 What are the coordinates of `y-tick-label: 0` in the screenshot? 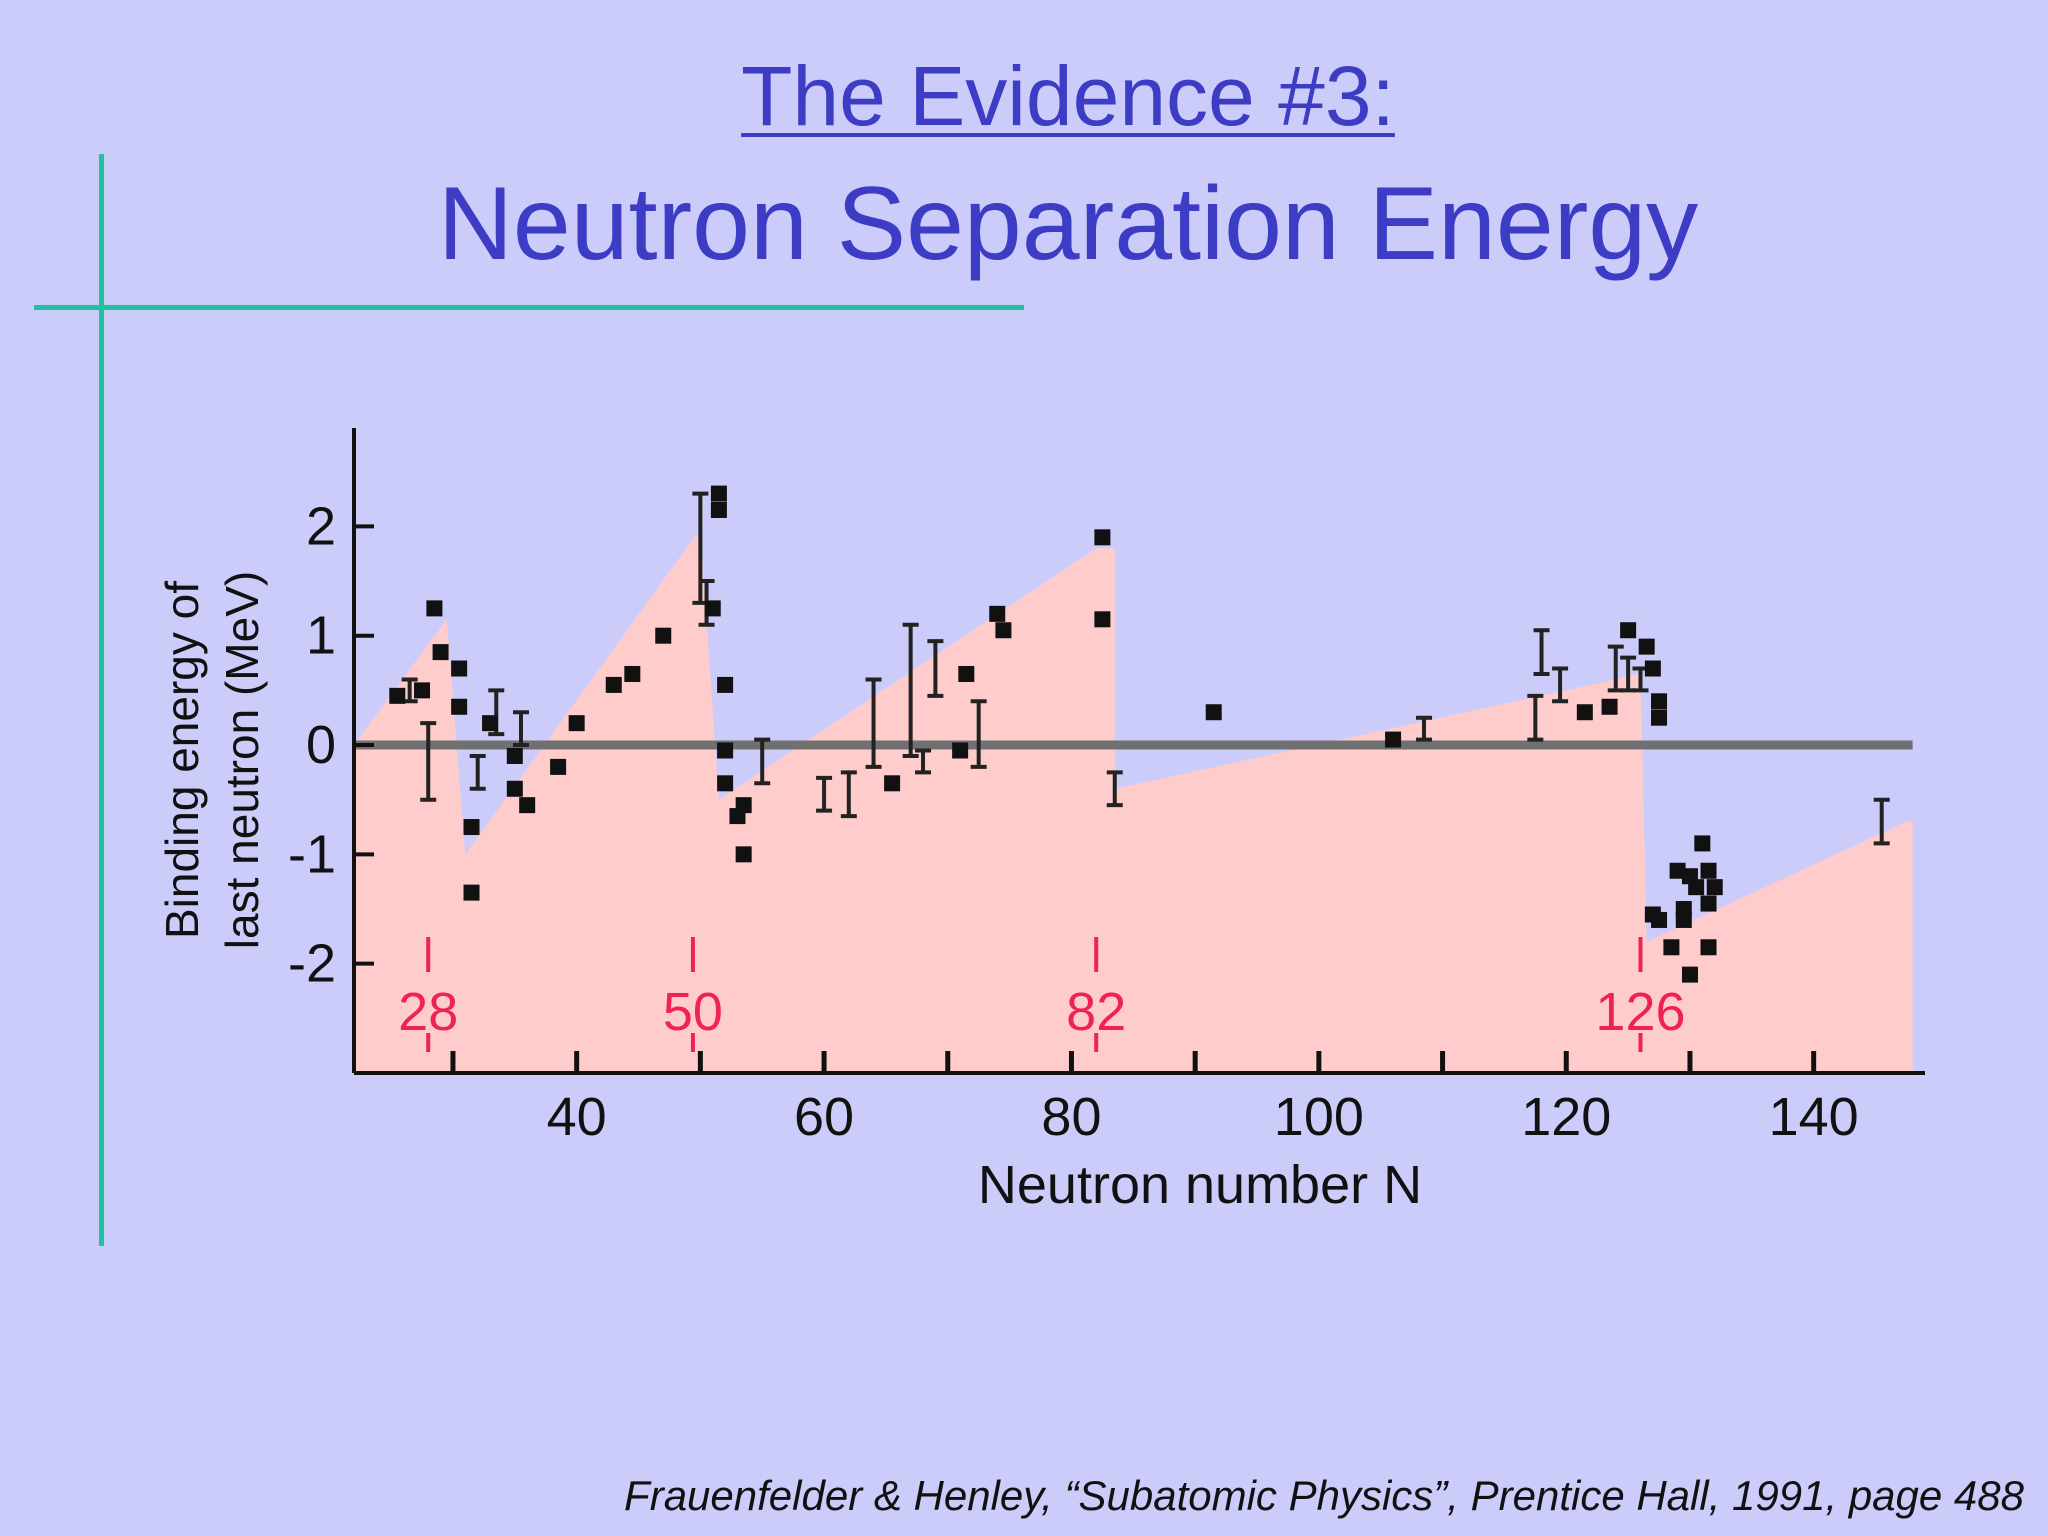 It's located at (321, 745).